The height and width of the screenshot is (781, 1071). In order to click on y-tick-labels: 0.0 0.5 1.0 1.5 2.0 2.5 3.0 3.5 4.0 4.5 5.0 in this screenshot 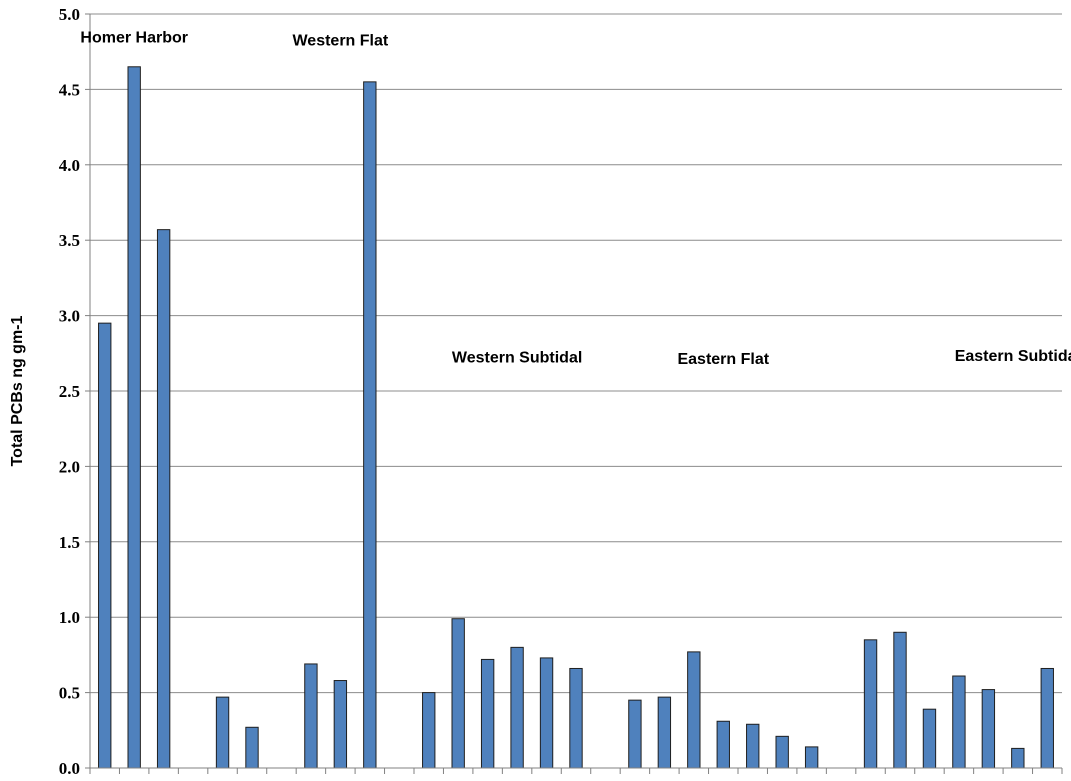, I will do `click(74, 391)`.